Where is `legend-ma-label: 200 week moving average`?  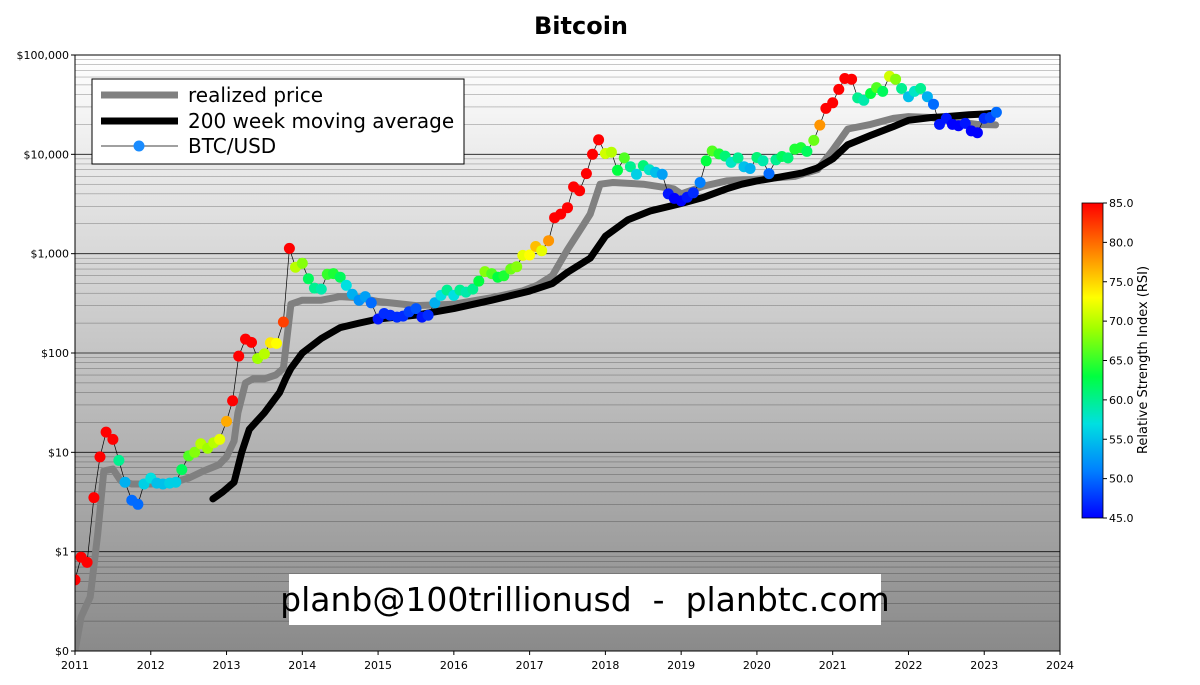
legend-ma-label: 200 week moving average is located at coordinates (321, 121).